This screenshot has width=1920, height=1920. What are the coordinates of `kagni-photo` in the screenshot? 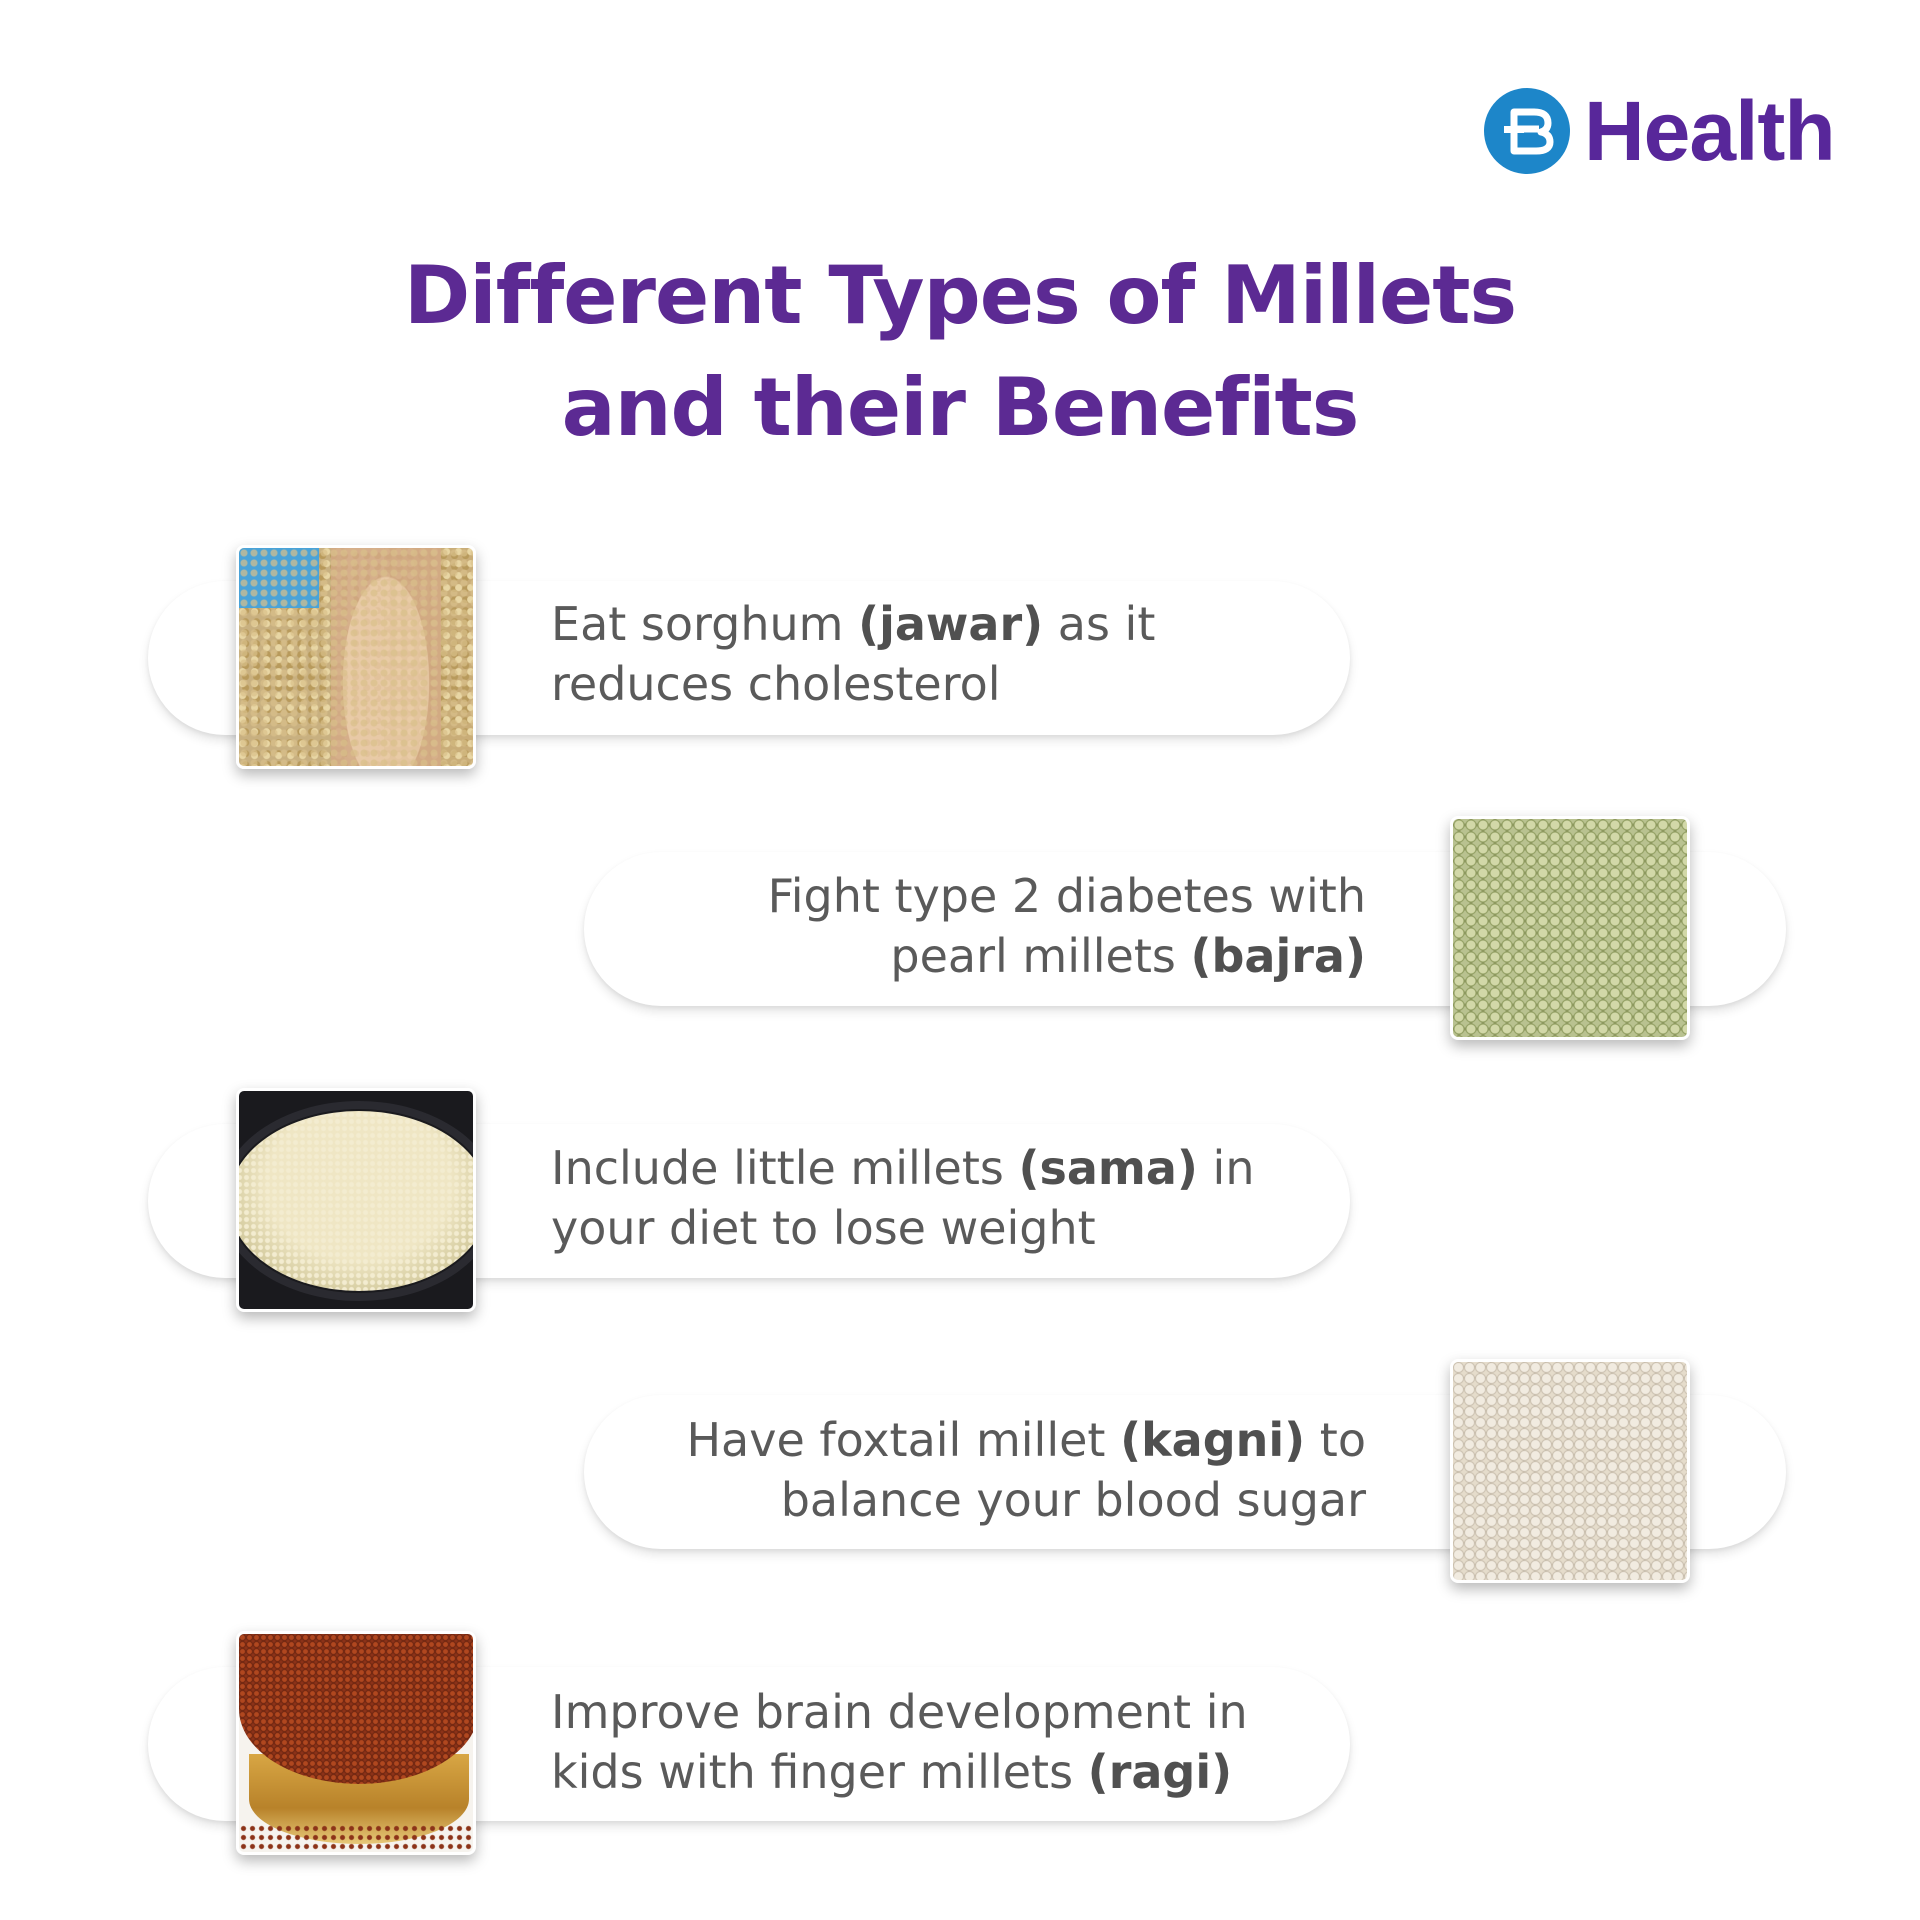 It's located at (1570, 1471).